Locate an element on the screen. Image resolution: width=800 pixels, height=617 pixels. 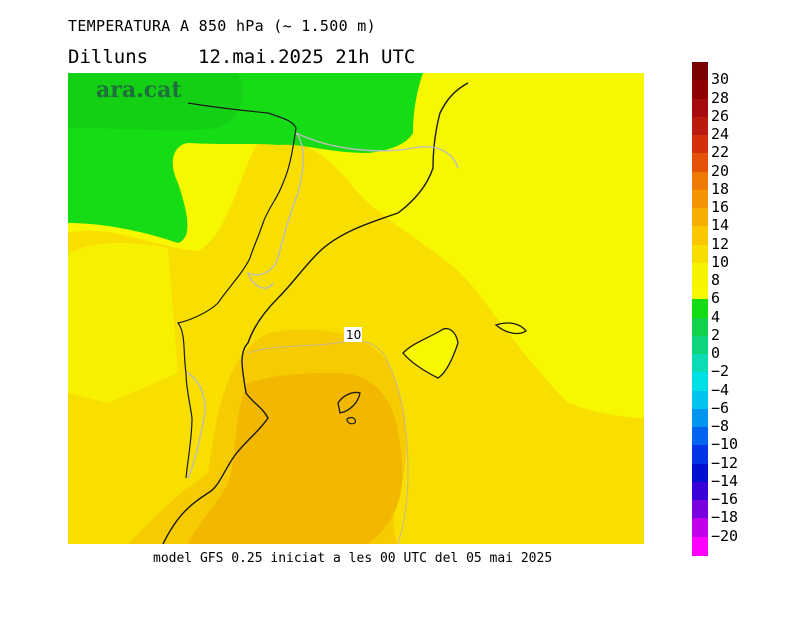
colorbar-label: −6 is located at coordinates (720, 407).